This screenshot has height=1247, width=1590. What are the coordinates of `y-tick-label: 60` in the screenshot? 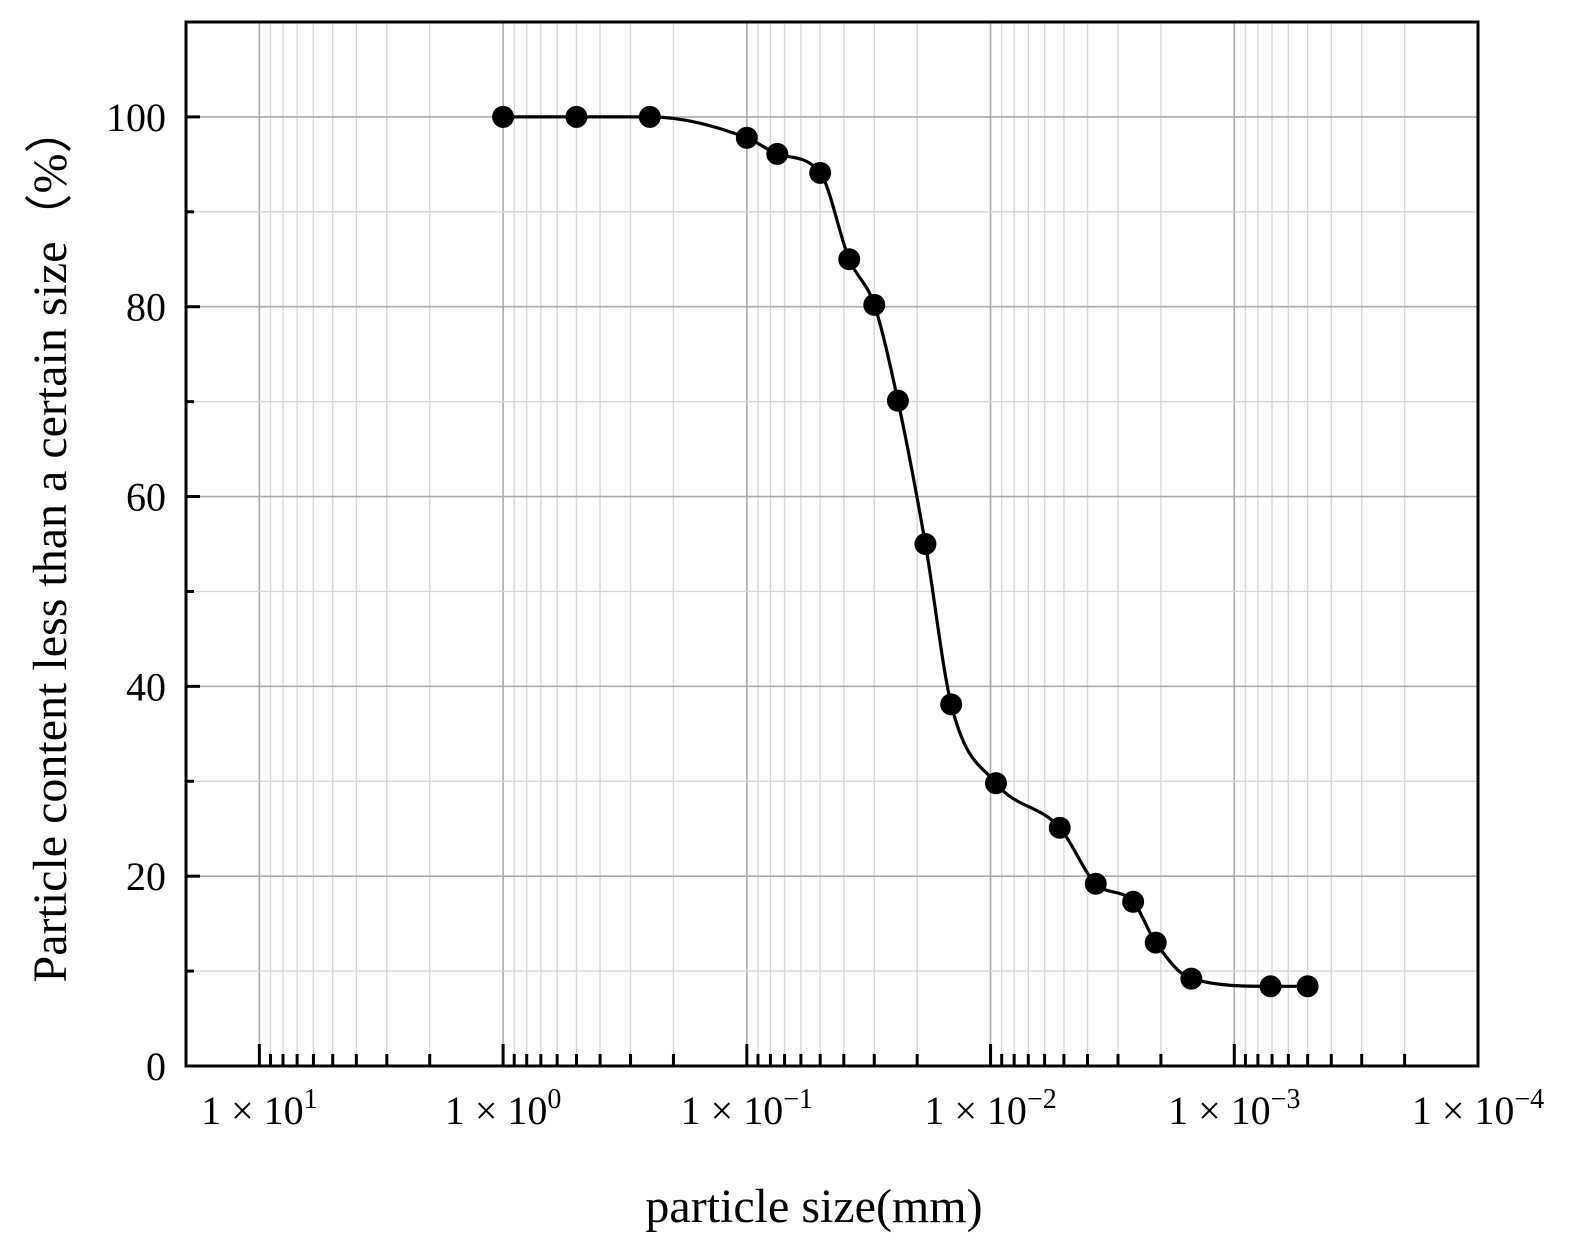 It's located at (146, 497).